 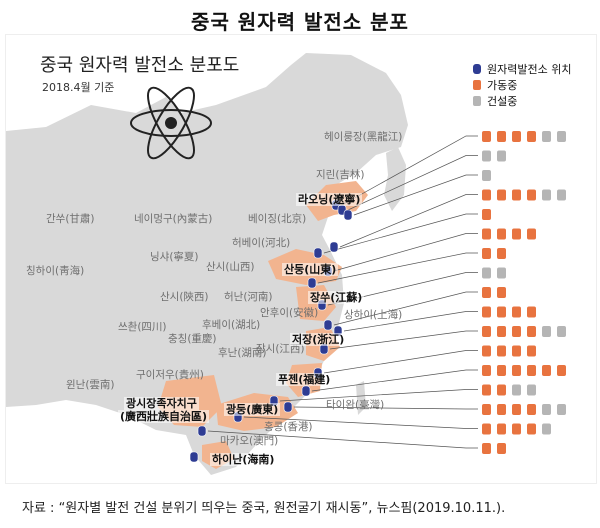 What do you see at coordinates (395, 179) in the screenshot?
I see `korea-peninsula` at bounding box center [395, 179].